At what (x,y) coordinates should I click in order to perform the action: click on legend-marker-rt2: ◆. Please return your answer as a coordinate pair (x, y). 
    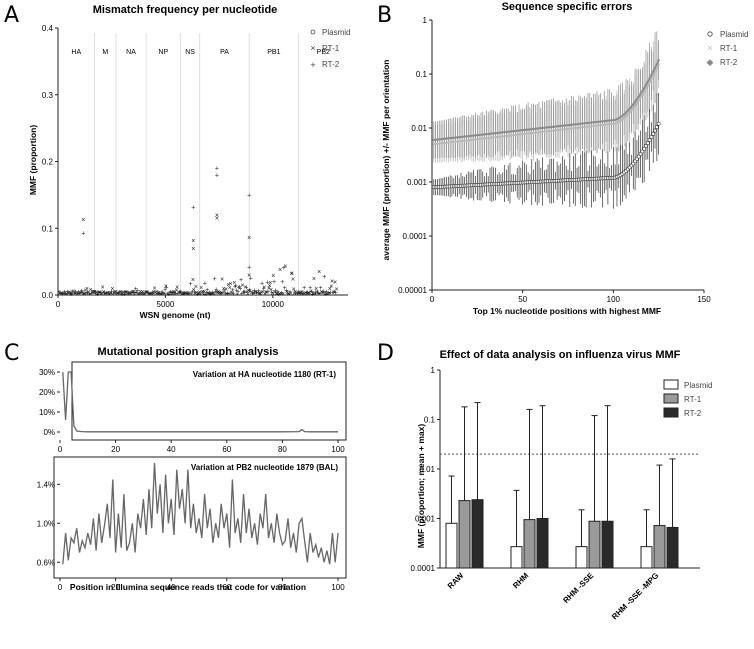
    Looking at the image, I should click on (710, 62).